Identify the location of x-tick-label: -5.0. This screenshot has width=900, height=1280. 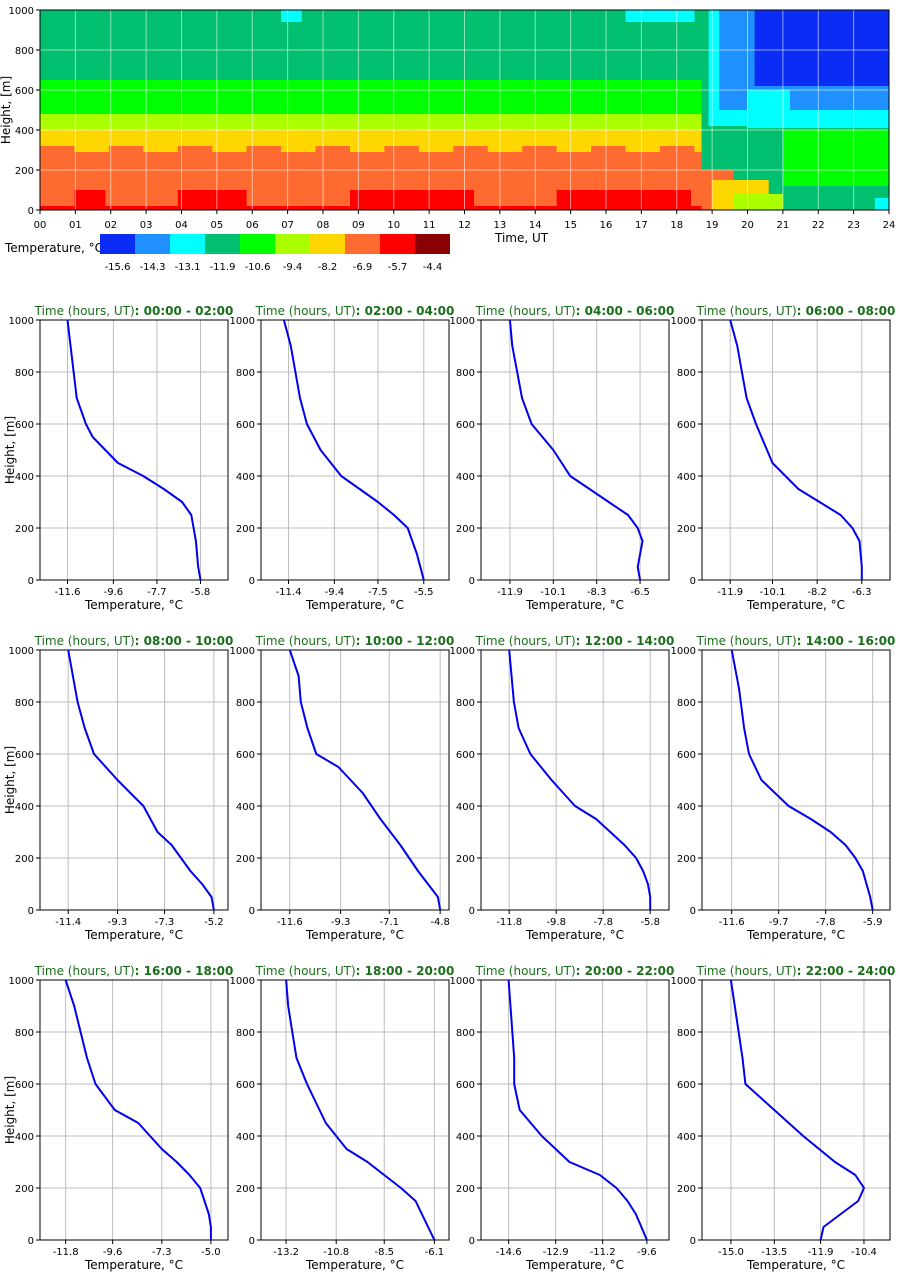
(211, 1252).